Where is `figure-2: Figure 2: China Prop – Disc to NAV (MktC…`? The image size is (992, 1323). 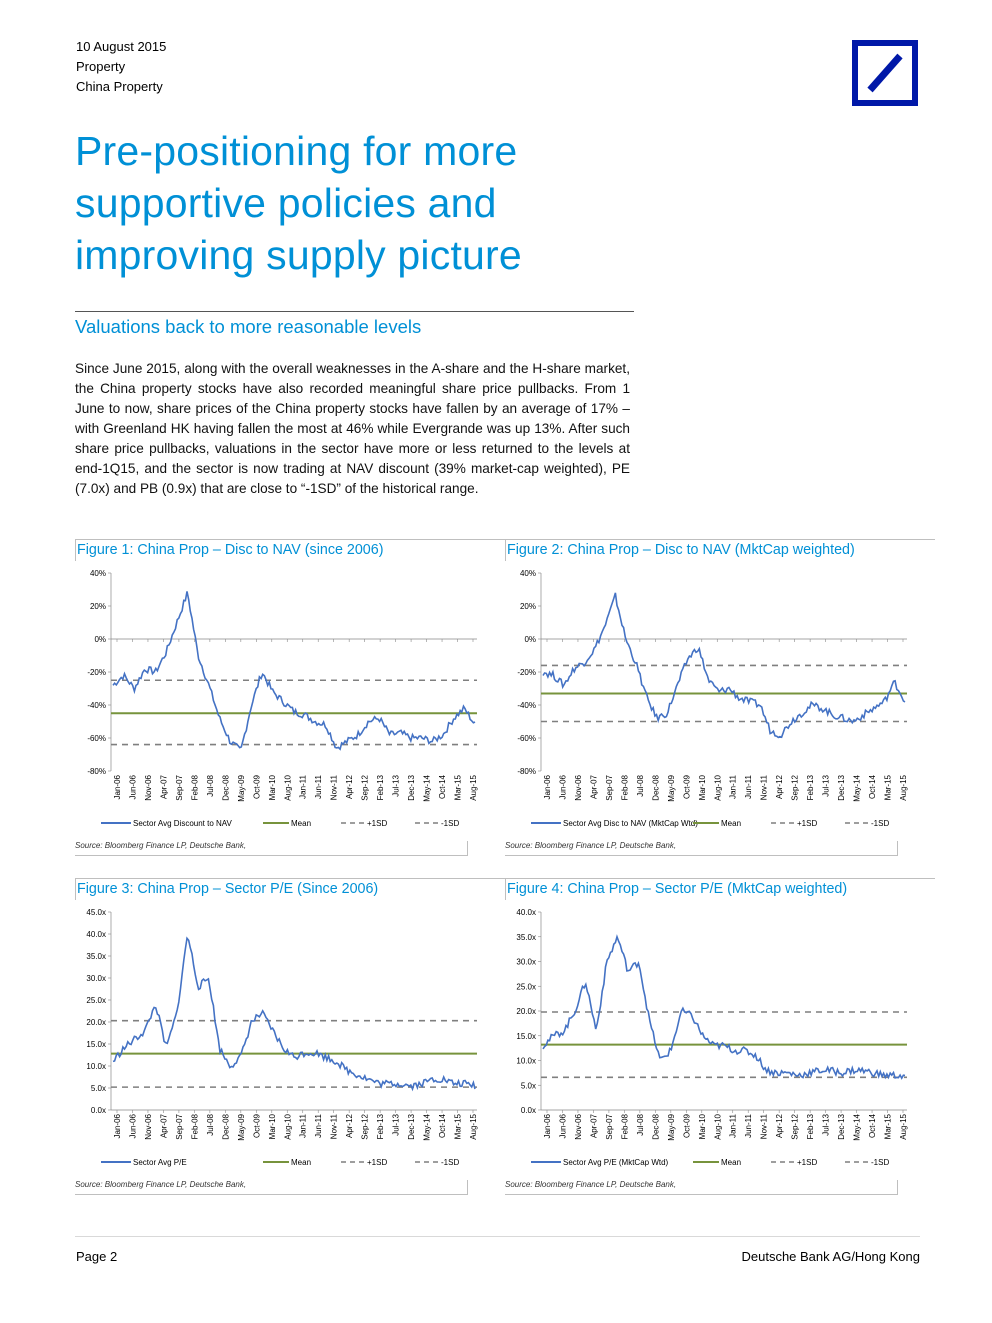
figure-2: Figure 2: China Prop – Disc to NAV (MktC… is located at coordinates (720, 699).